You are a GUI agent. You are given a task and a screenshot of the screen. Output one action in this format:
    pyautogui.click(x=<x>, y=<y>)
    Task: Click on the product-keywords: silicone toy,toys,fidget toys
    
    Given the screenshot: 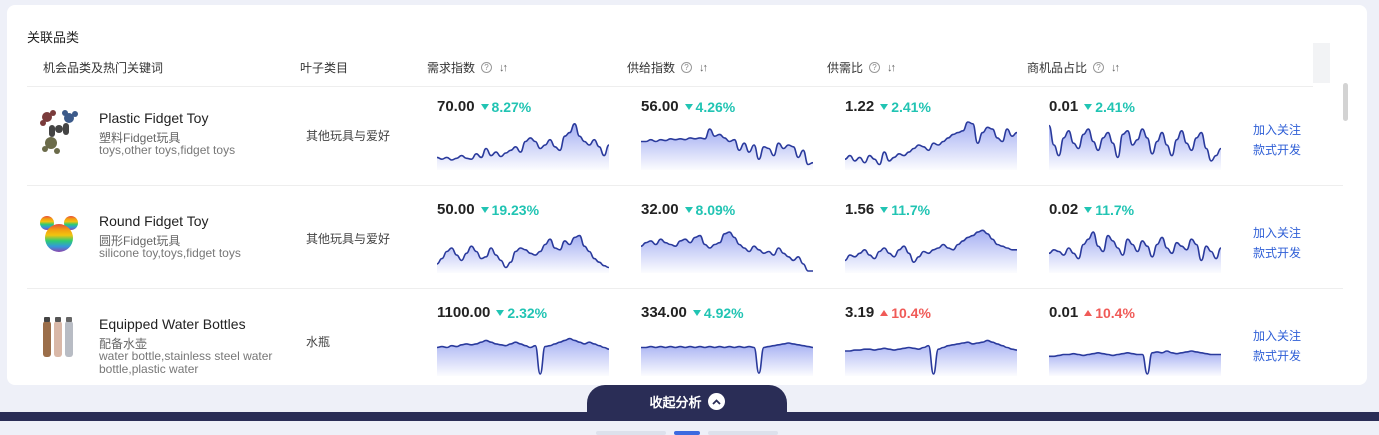 What is the action you would take?
    pyautogui.click(x=170, y=253)
    